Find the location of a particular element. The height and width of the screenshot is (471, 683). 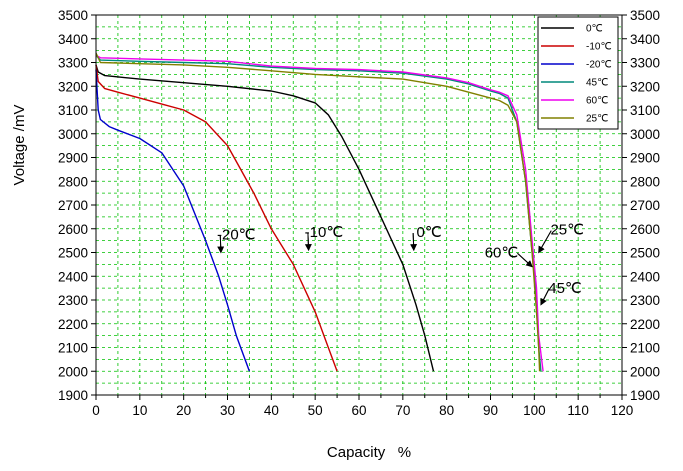

y-tick-label-right: 3200 is located at coordinates (645, 86).